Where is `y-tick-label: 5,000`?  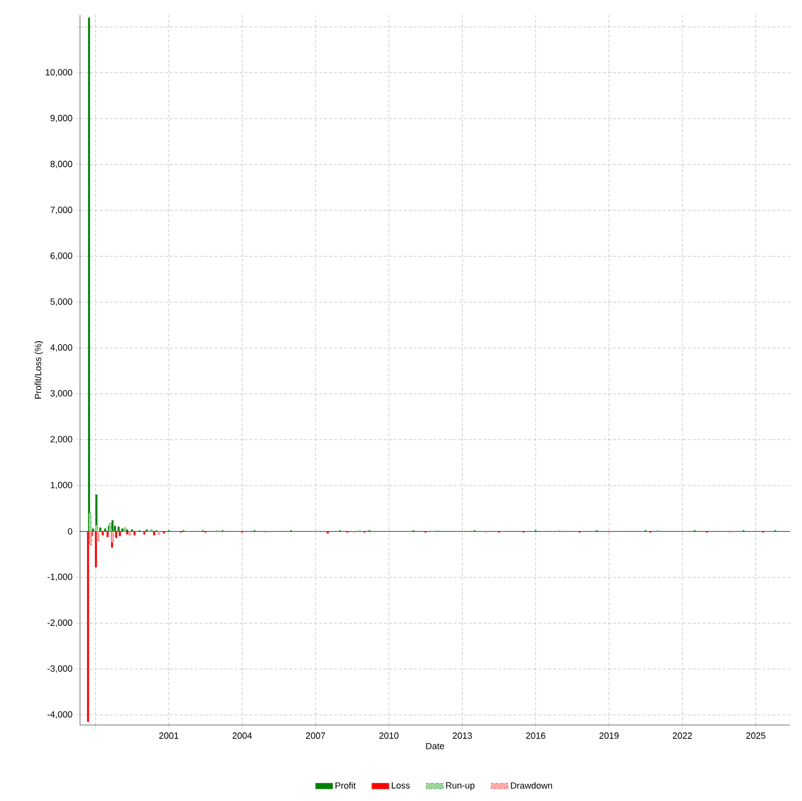
y-tick-label: 5,000 is located at coordinates (61, 302).